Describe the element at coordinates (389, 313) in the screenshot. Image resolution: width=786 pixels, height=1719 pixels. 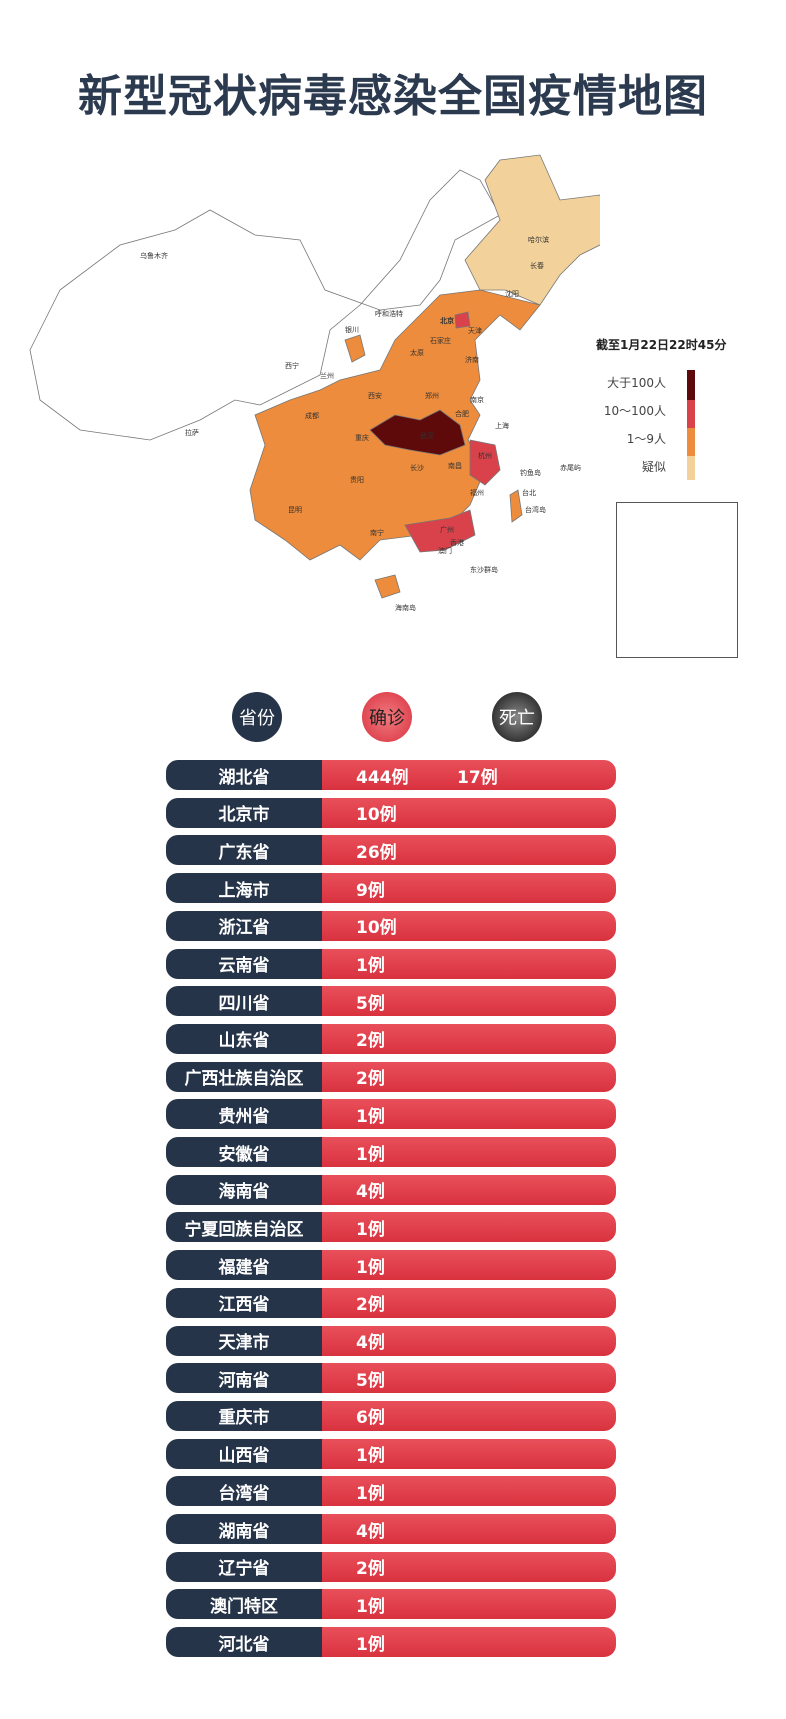
I see `map-label: 呼和浩特` at that location.